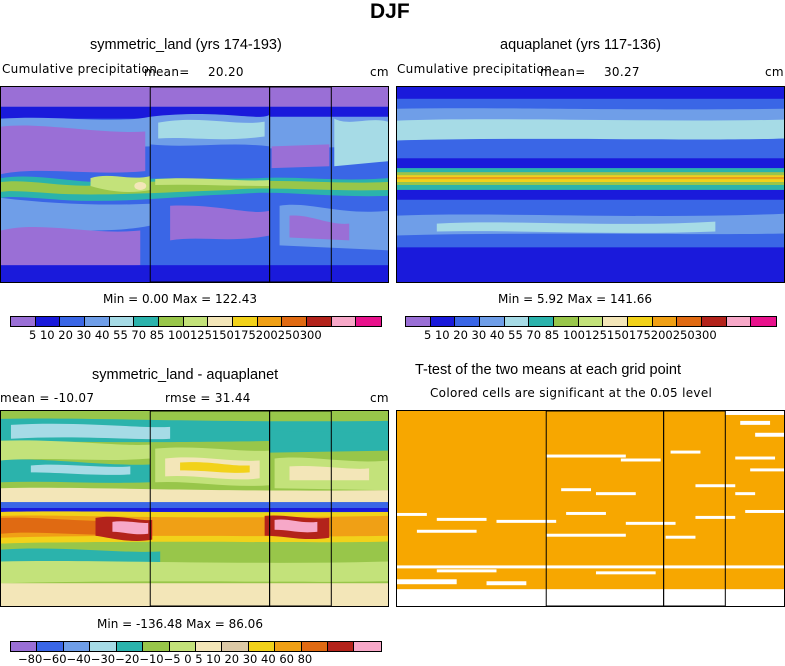 Image resolution: width=785 pixels, height=666 pixels. What do you see at coordinates (226, 72) in the screenshot?
I see `panel1-mean-value: 20.20` at bounding box center [226, 72].